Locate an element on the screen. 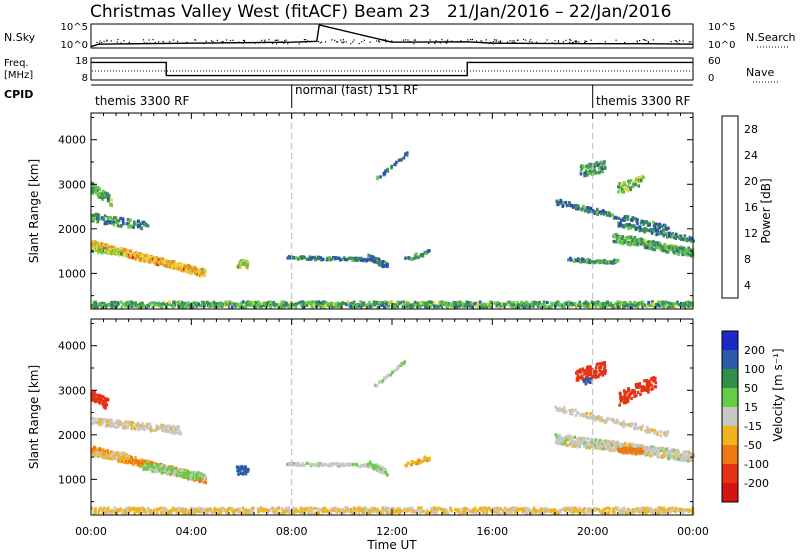 This screenshot has width=800, height=554. nave-ytick-bottom-right: 0 is located at coordinates (711, 78).